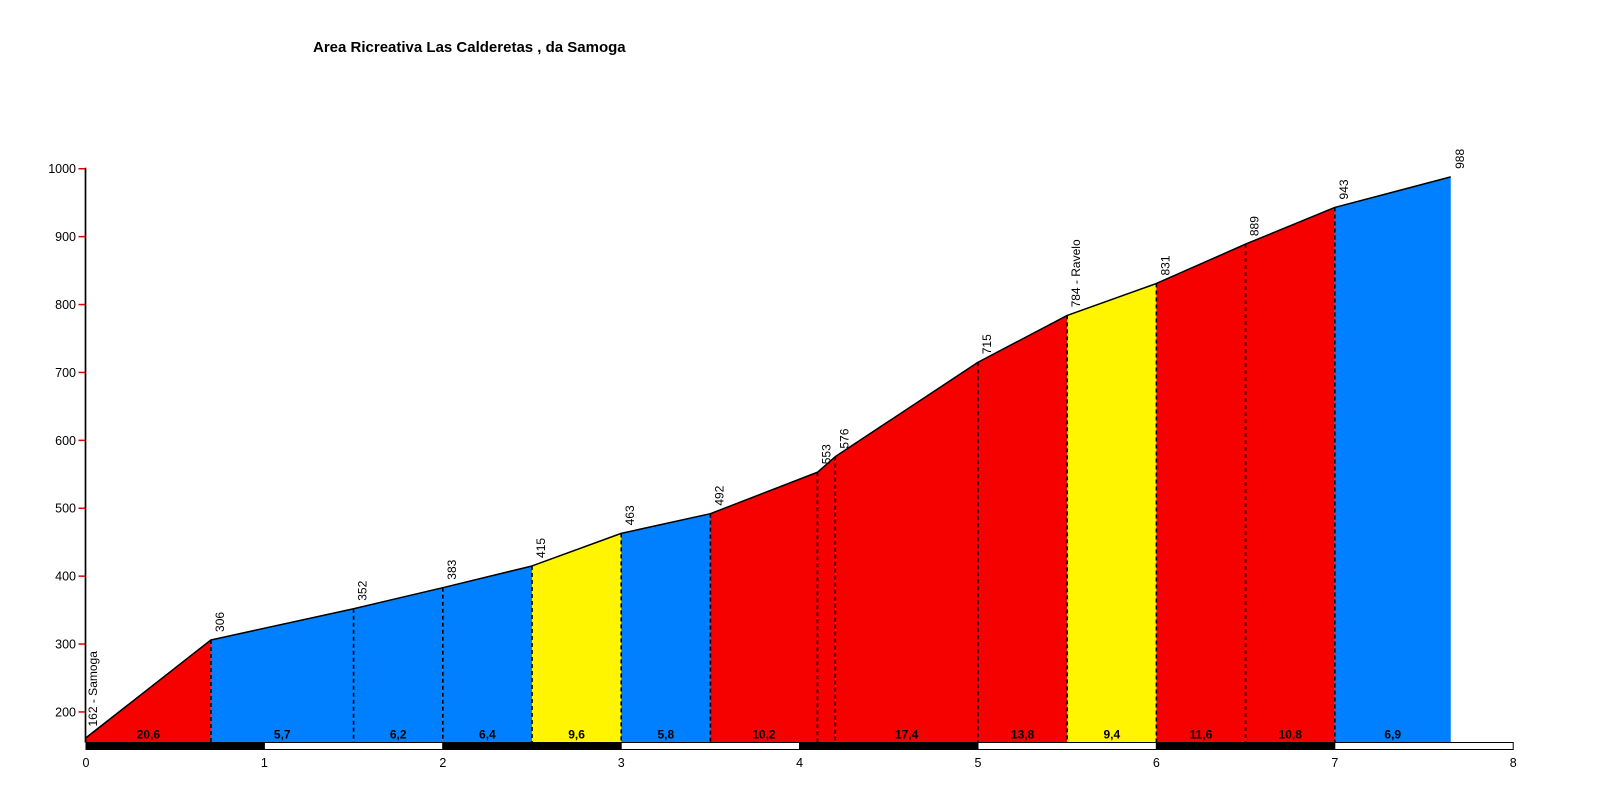  Describe the element at coordinates (442, 763) in the screenshot. I see `x-tick-label: 2` at that location.